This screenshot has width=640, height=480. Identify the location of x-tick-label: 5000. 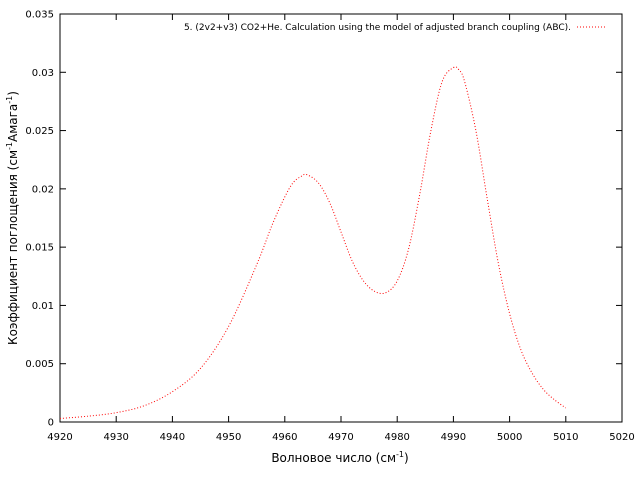
(509, 437).